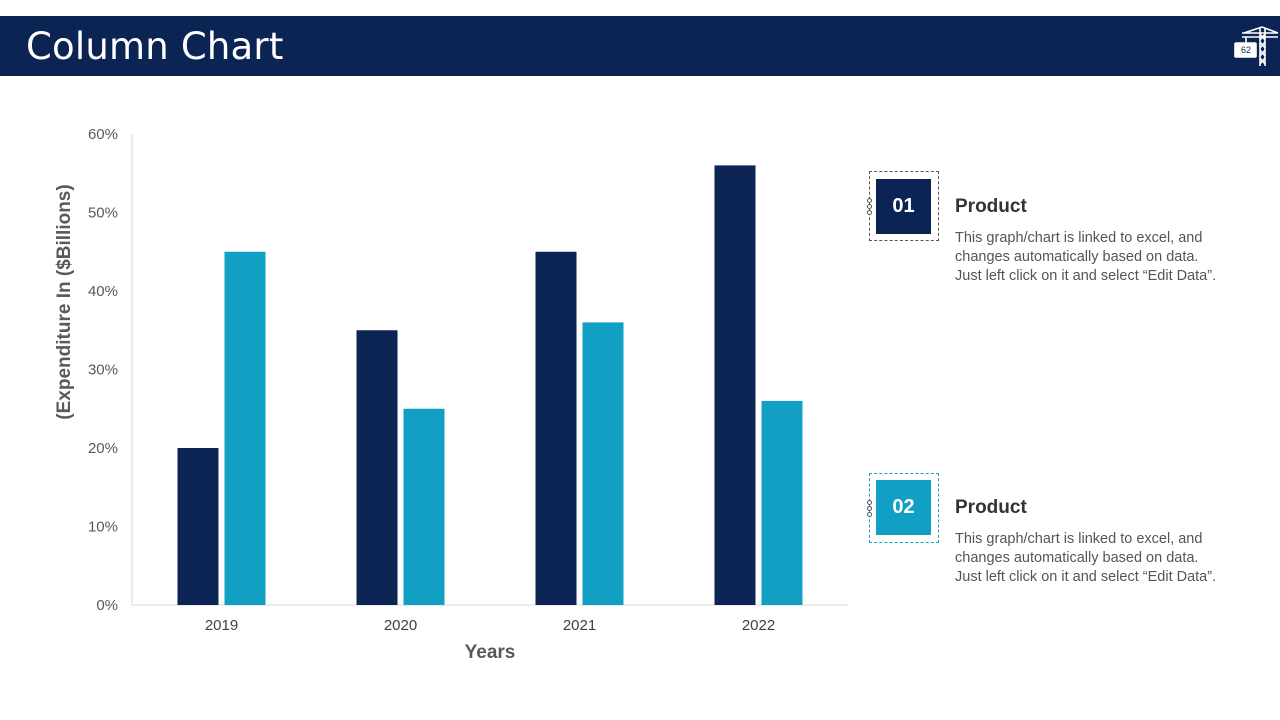  I want to click on legend-2-line-1: This graph/chart is linked to excel, and, so click(1079, 539).